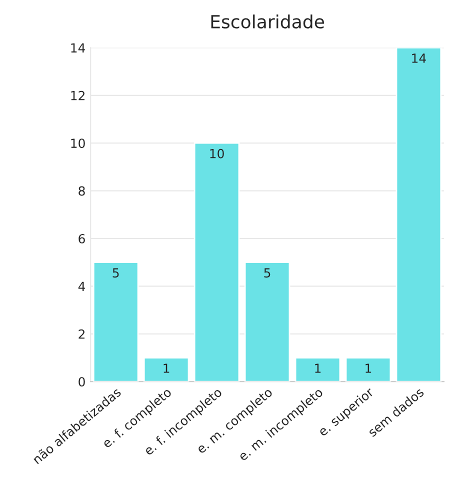  What do you see at coordinates (81, 239) in the screenshot?
I see `y-tick-label: 6` at bounding box center [81, 239].